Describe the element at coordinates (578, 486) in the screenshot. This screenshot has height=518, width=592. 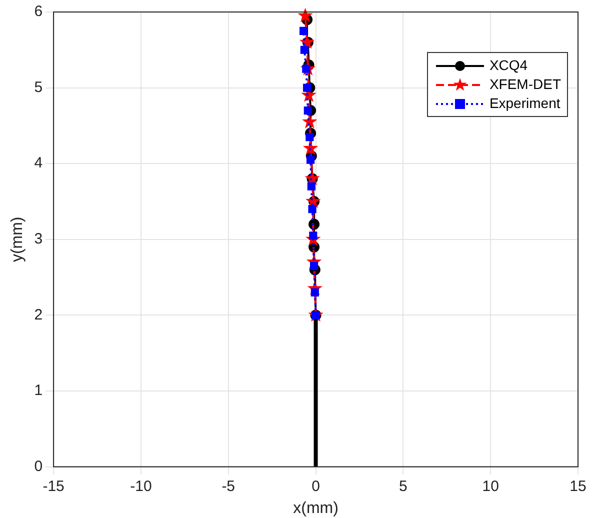
I see `x-tick-label: 15` at that location.